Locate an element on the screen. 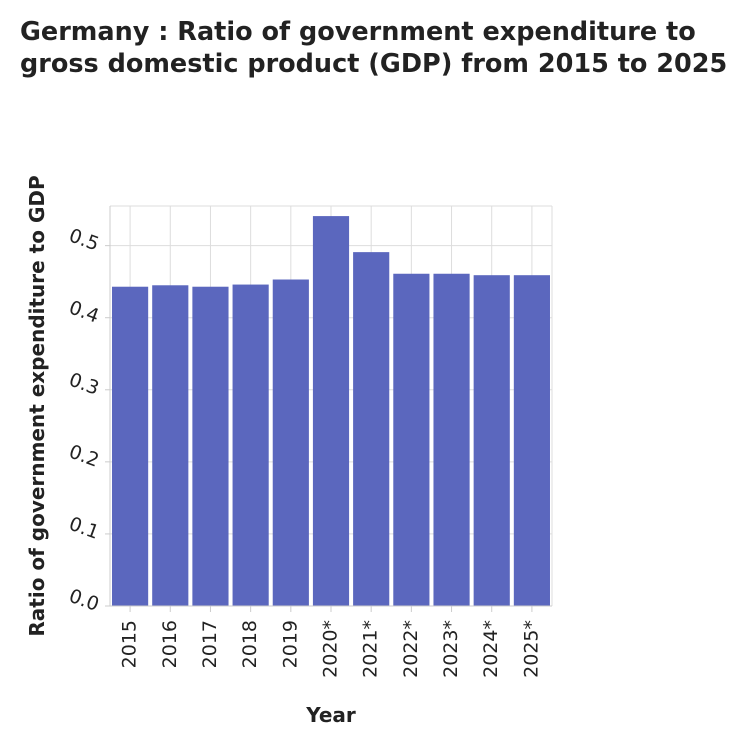 Image resolution: width=742 pixels, height=746 pixels. y-axis-label: Ratio of government expenditure to GDP is located at coordinates (37, 405).